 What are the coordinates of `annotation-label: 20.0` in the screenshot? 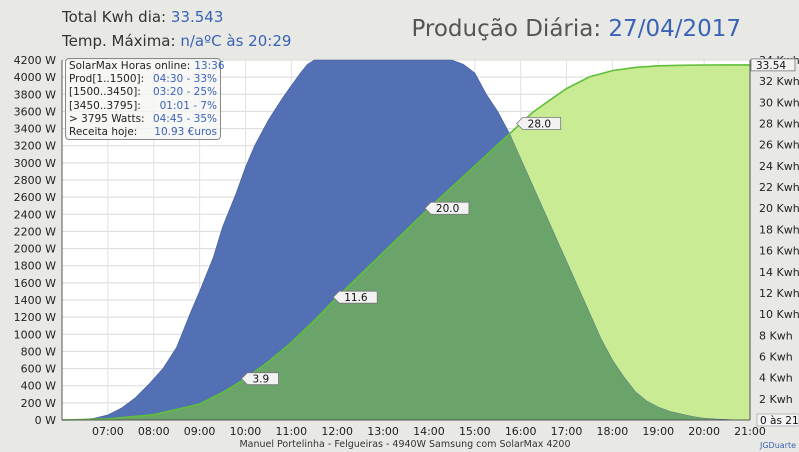 It's located at (447, 209).